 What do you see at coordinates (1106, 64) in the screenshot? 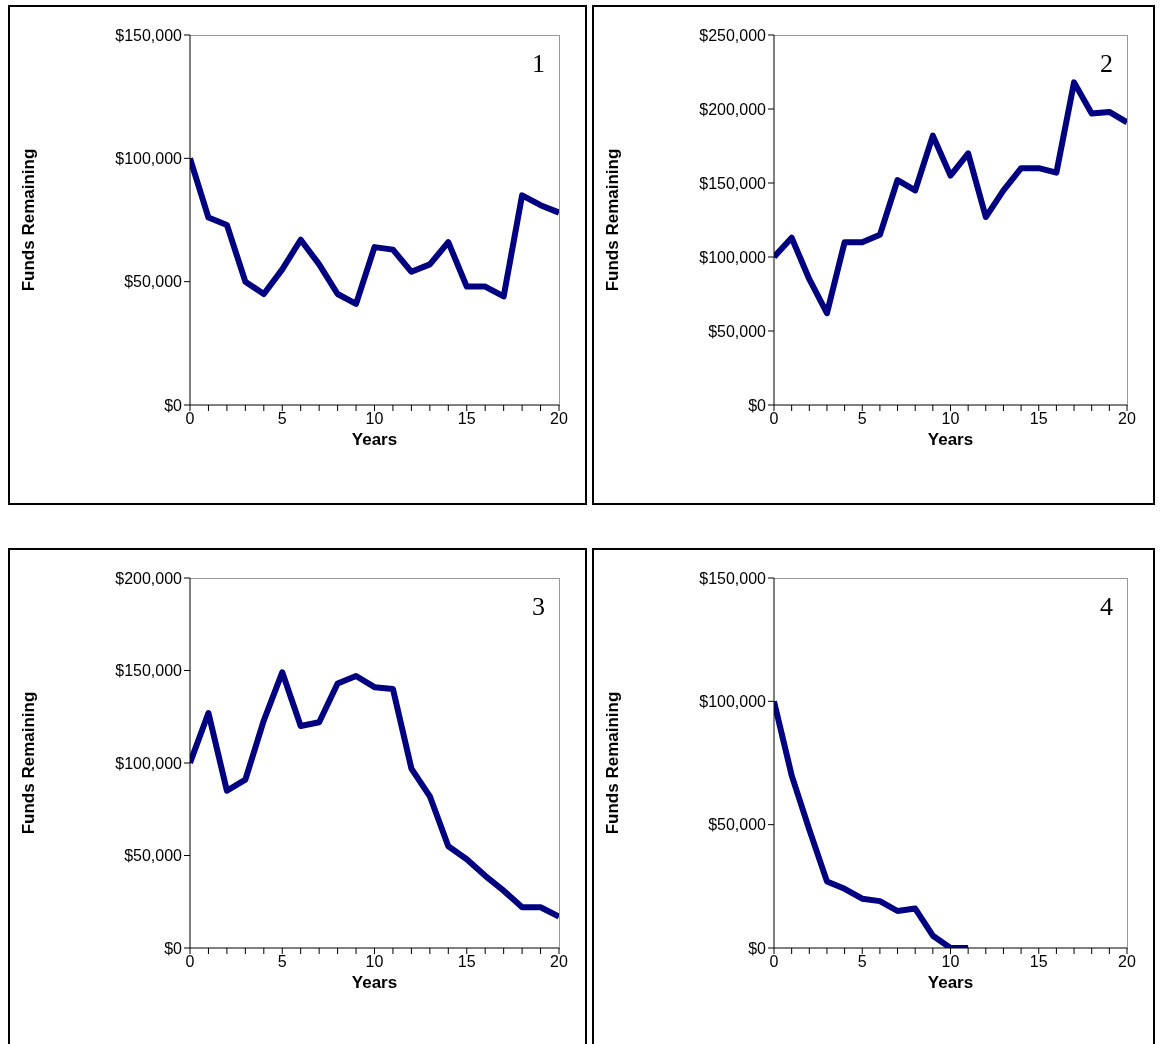
I see `annotation: 2` at bounding box center [1106, 64].